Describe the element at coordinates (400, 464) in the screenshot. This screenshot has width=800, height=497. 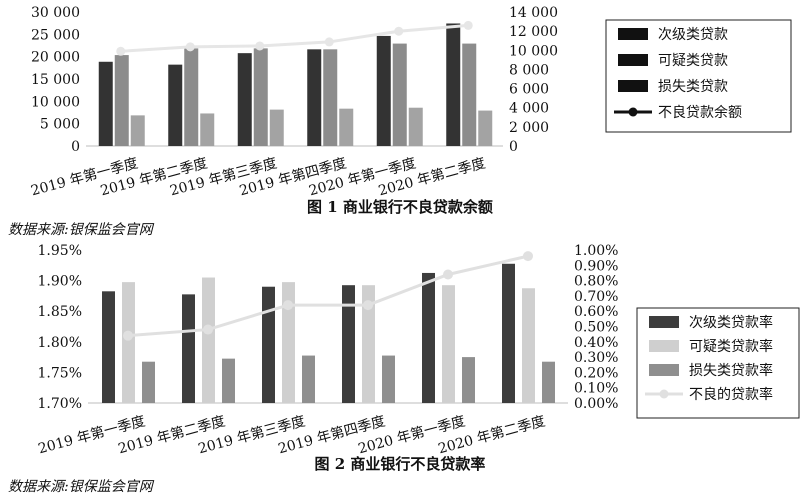
I see `chart-title: 图 2 商业银行不良贷款率` at that location.